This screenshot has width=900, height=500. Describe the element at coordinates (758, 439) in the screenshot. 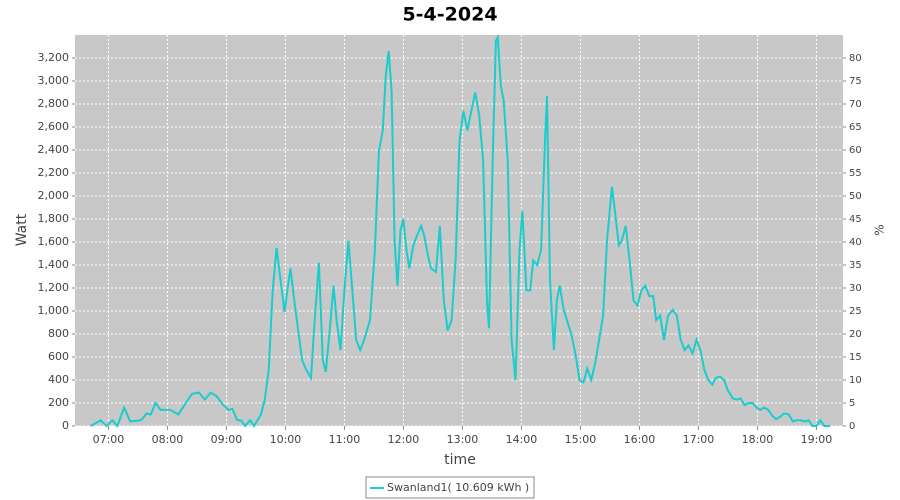

I see `x-tick-label: 18:00` at that location.